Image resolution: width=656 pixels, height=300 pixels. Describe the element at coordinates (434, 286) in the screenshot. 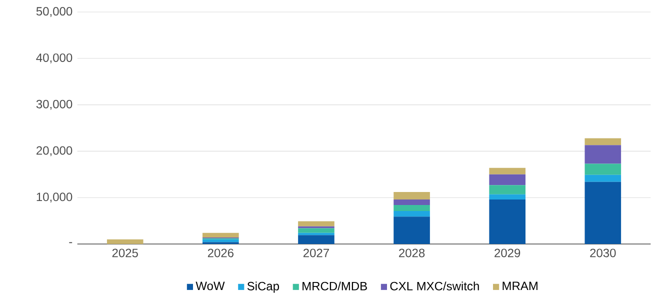

I see `legend-label: CXL MXC/switch` at that location.